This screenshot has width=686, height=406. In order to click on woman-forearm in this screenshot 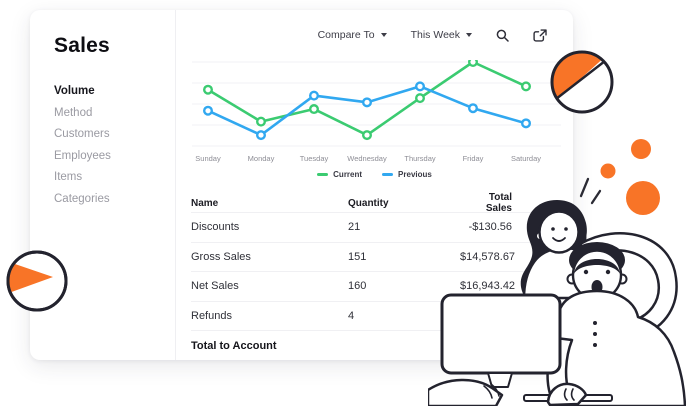, I will do `click(466, 392)`.